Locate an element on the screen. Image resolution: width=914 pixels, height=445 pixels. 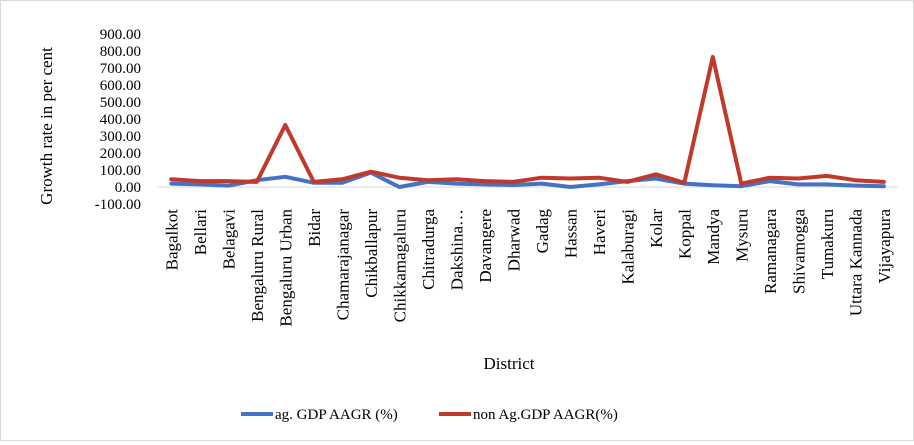
x-tick-label: Kalaburagi is located at coordinates (627, 247).